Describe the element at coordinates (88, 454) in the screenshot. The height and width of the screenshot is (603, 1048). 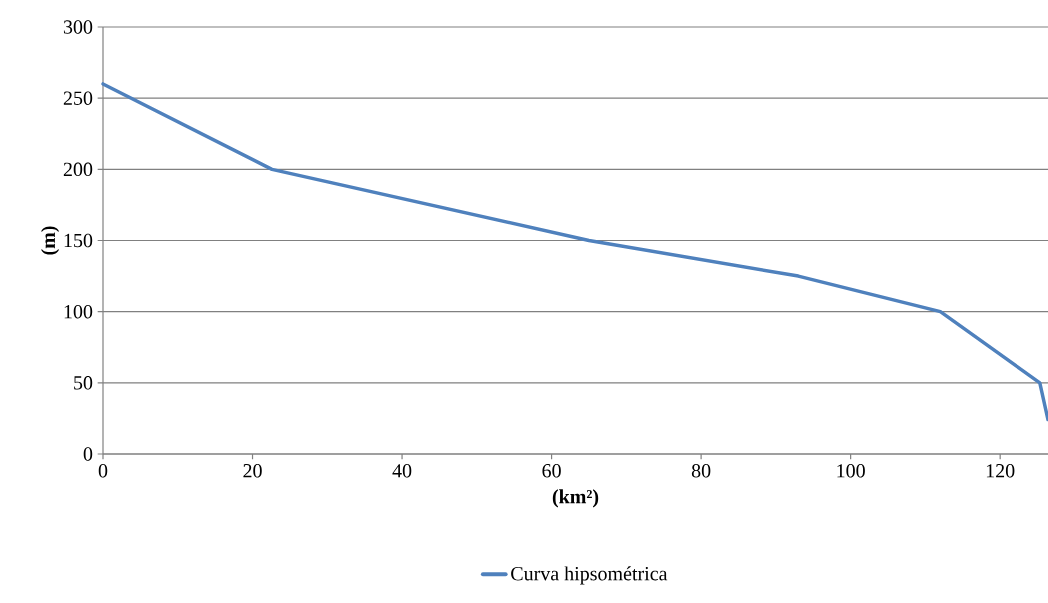
I see `y-tick-label: 0` at that location.